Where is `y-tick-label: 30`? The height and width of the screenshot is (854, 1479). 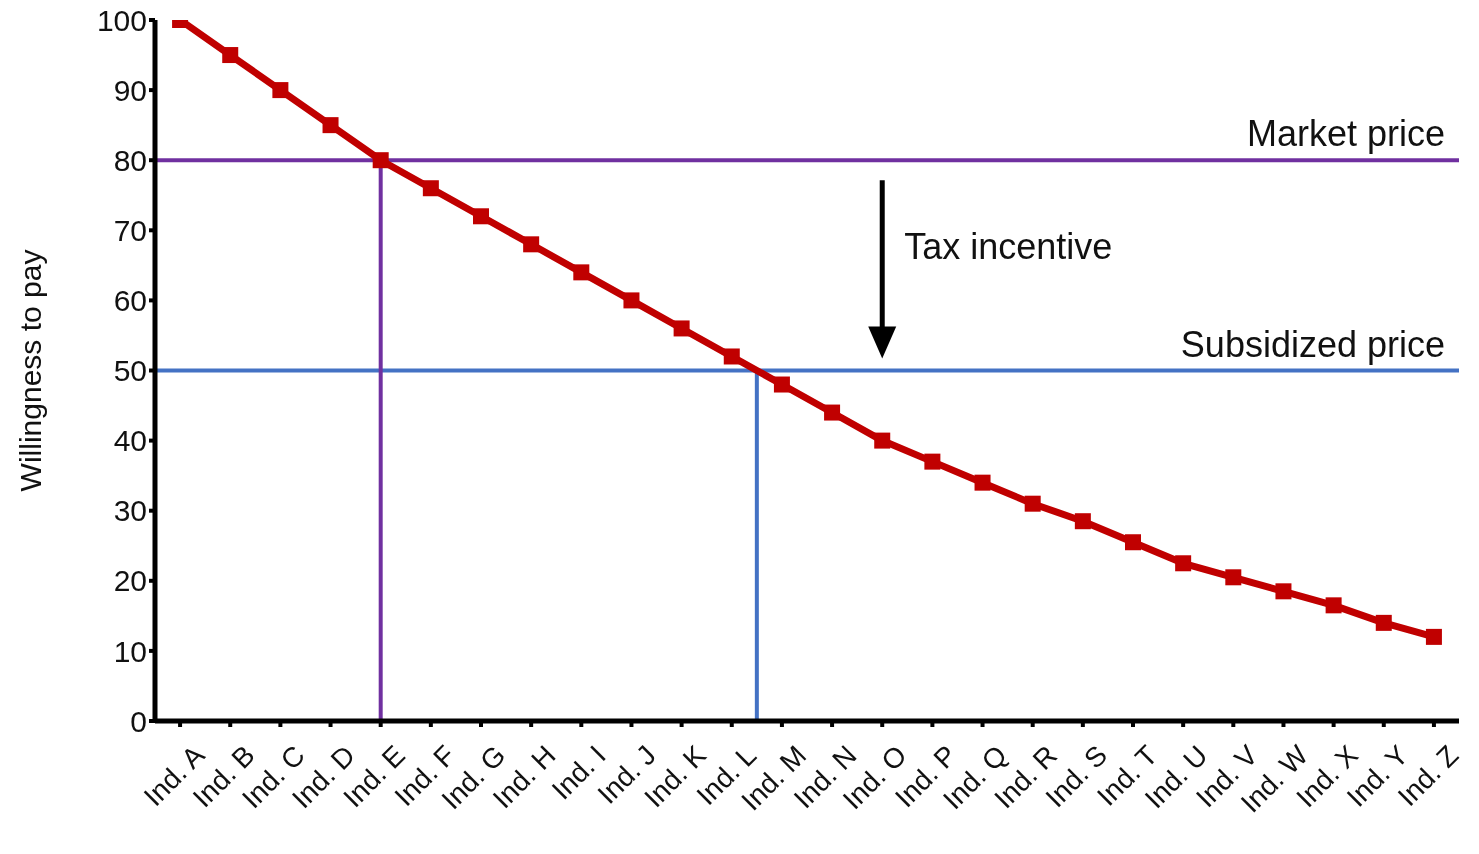
y-tick-label: 30 is located at coordinates (130, 511).